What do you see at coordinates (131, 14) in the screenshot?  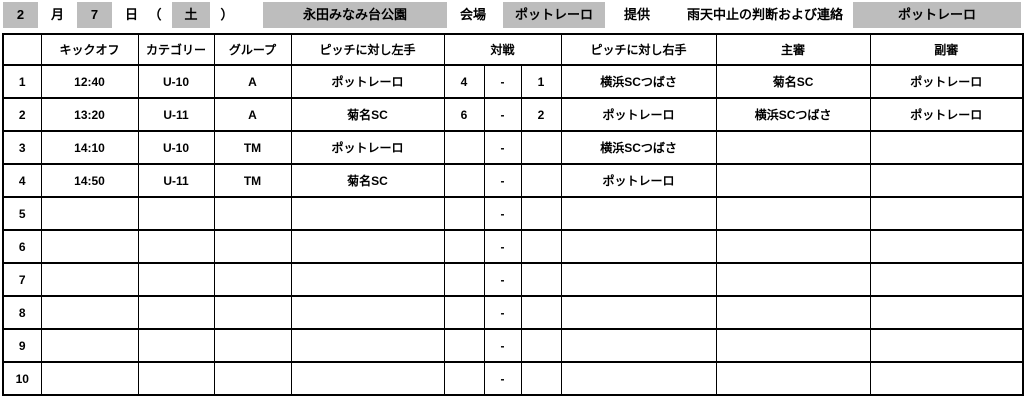 I see `day-label: 日` at bounding box center [131, 14].